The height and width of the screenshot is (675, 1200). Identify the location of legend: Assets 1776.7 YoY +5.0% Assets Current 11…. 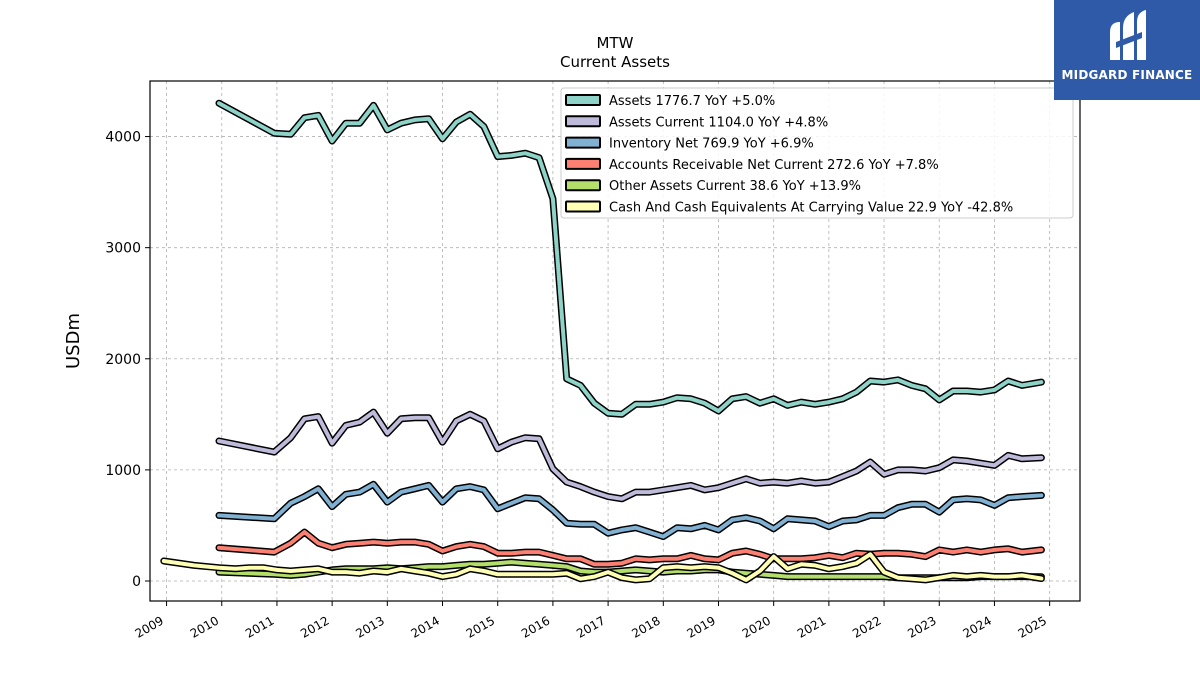
(817, 153).